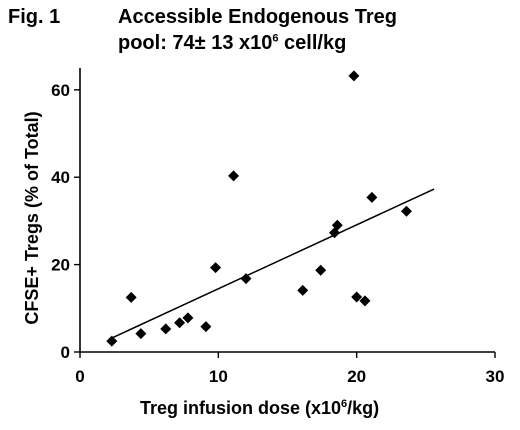  Describe the element at coordinates (312, 43) in the screenshot. I see `title-line2-suffix: cell/kg` at that location.